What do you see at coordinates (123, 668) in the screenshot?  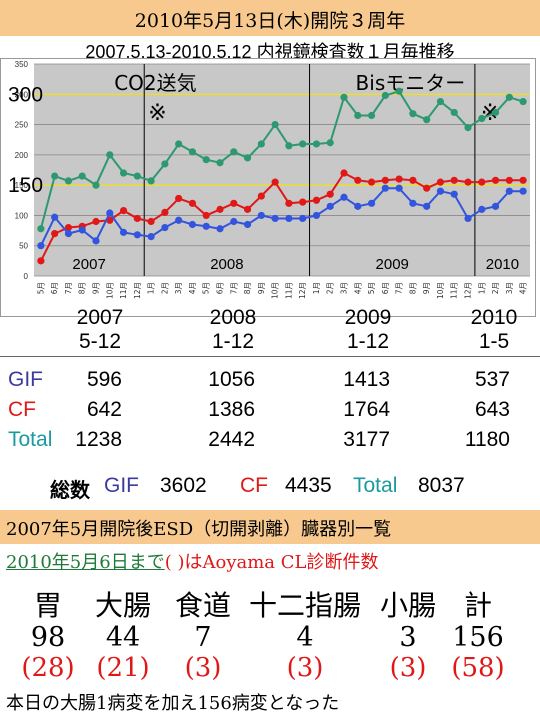 I see `clinic-count-colon: (21)` at bounding box center [123, 668].